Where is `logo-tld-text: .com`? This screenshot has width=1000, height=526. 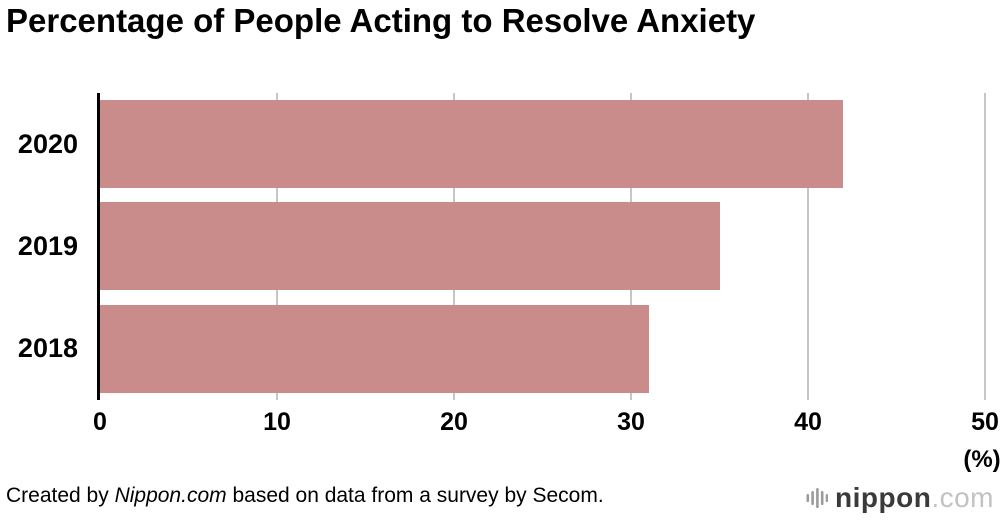 logo-tld-text: .com is located at coordinates (962, 497).